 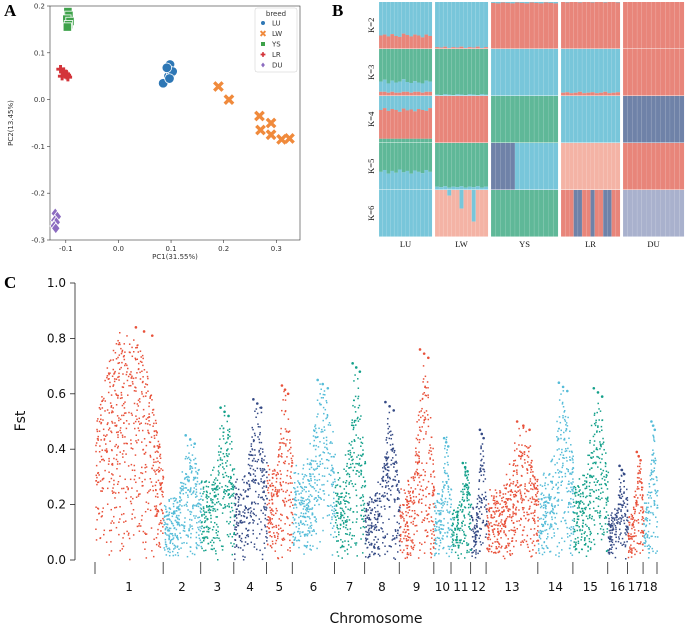 What do you see at coordinates (289, 138) in the screenshot?
I see `pca-point-lw` at bounding box center [289, 138].